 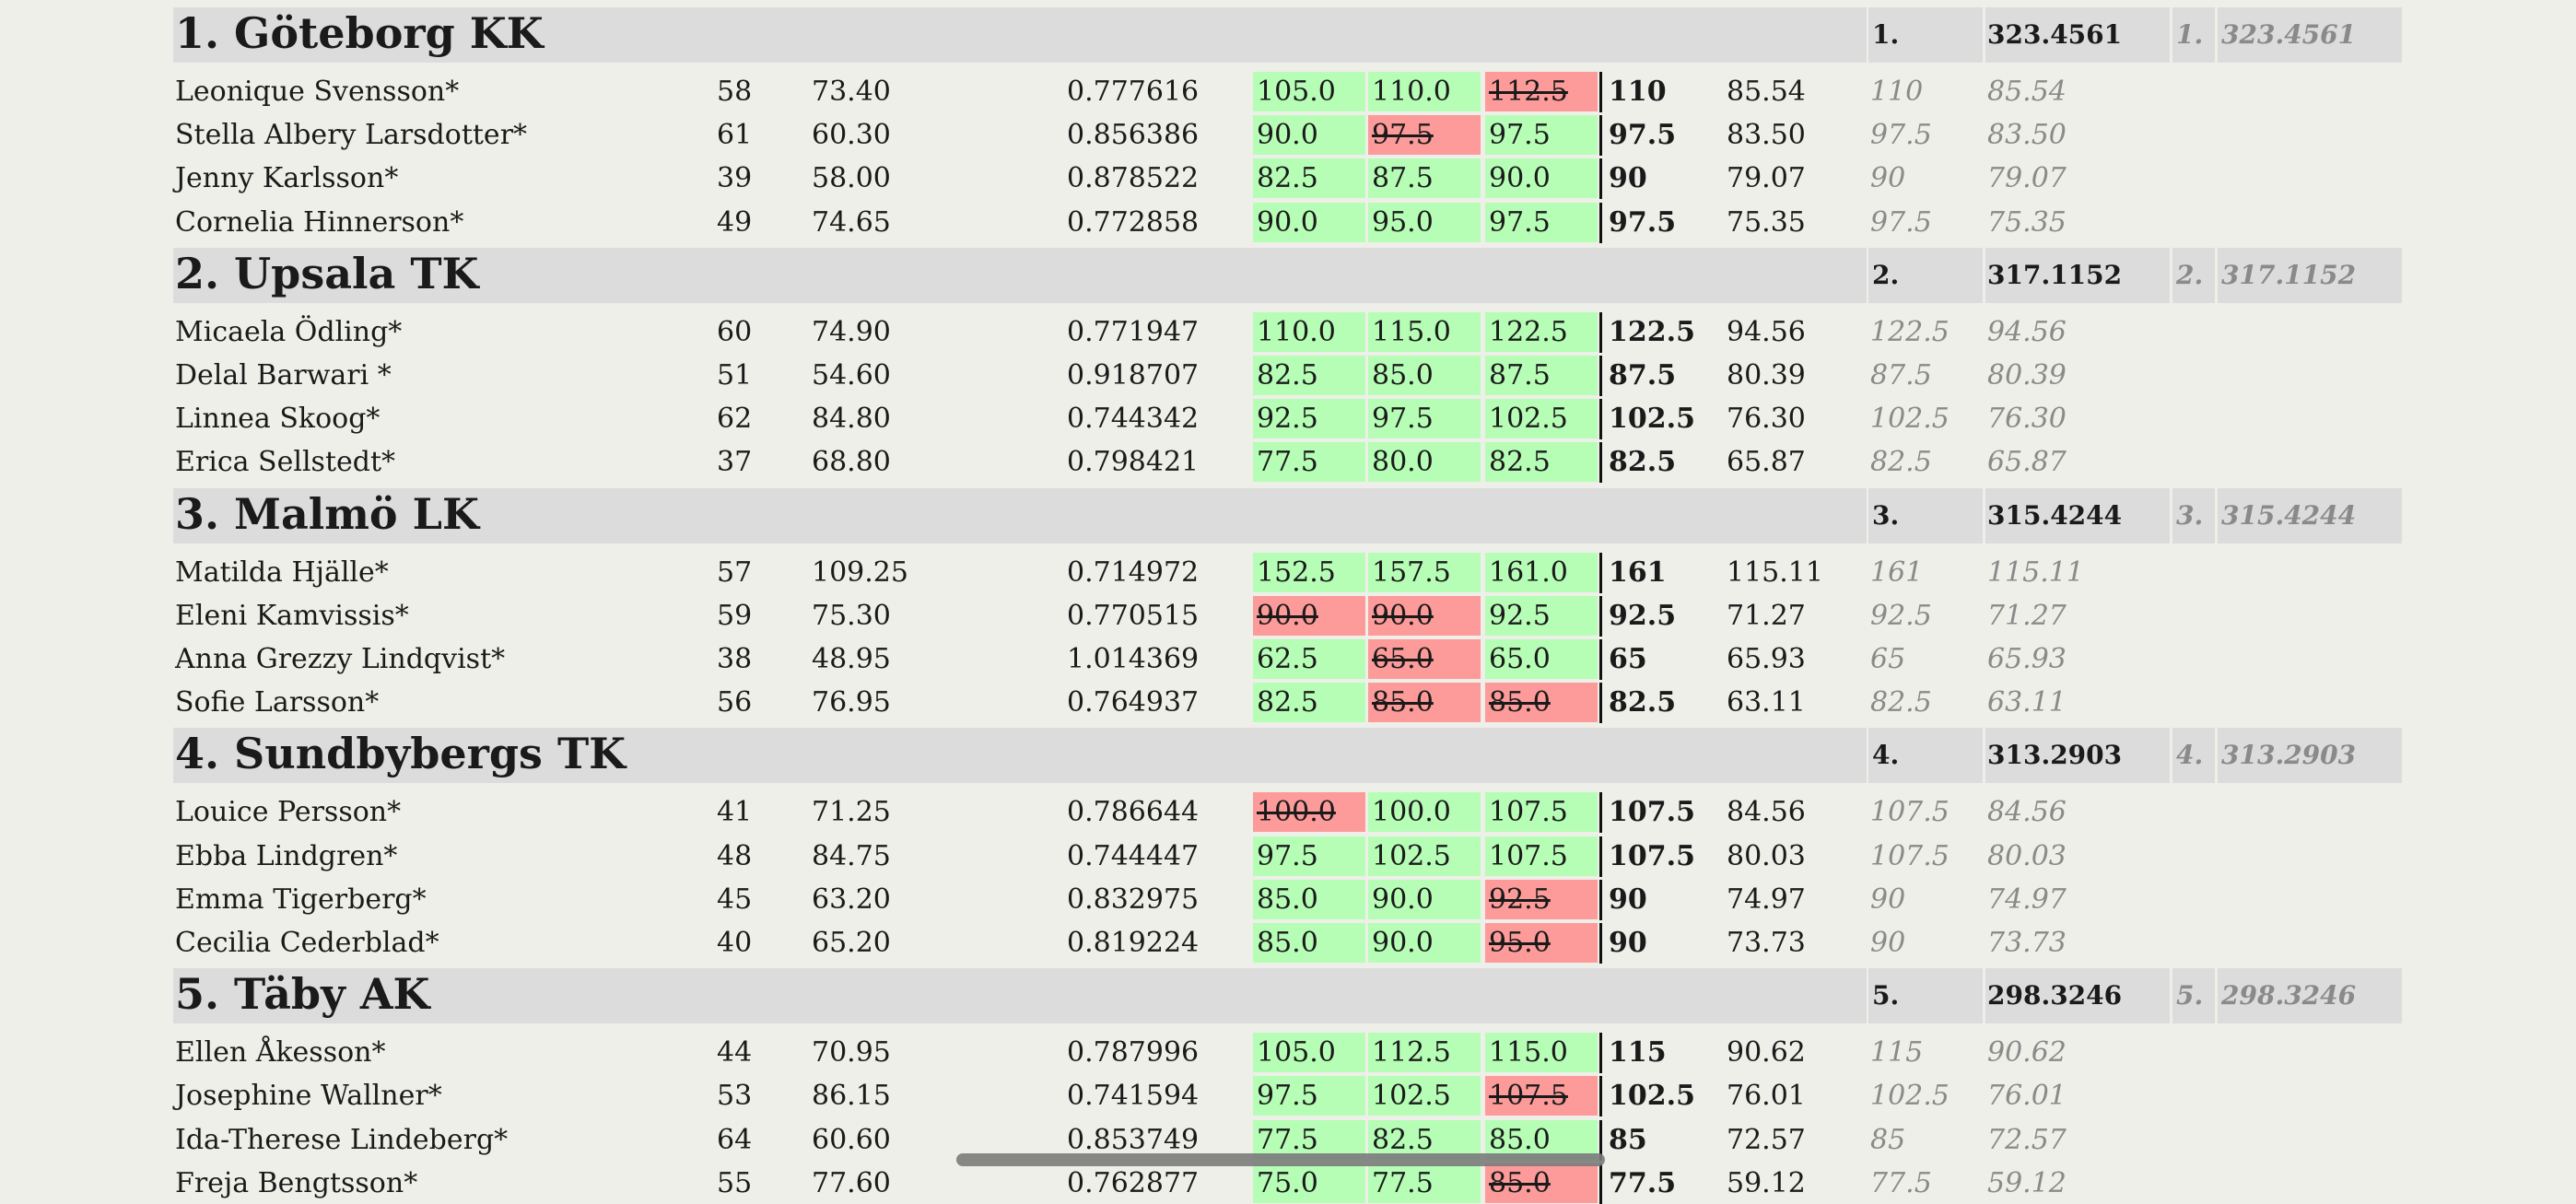 What do you see at coordinates (1766, 856) in the screenshot?
I see `athlete-points: 80.03` at bounding box center [1766, 856].